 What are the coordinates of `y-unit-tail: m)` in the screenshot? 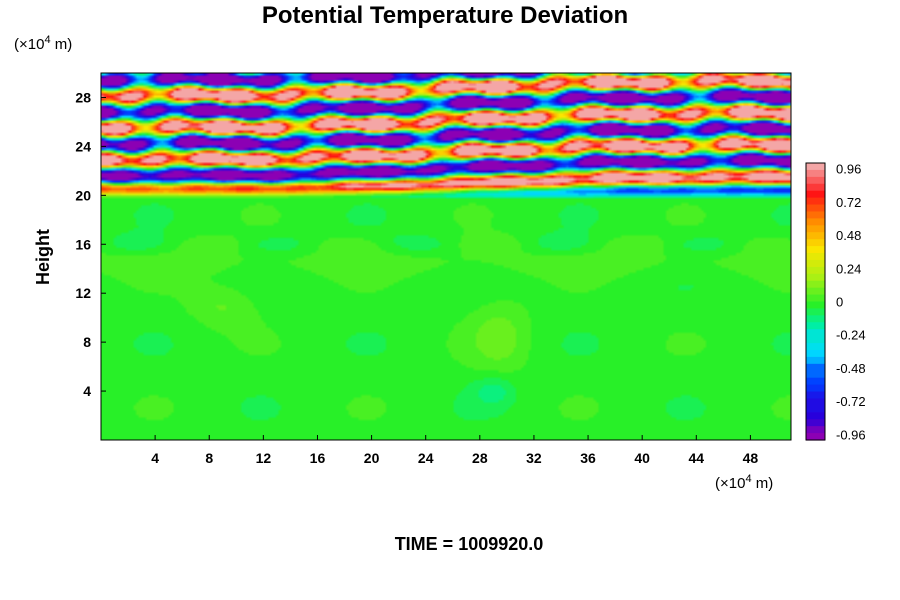 It's located at (62, 44).